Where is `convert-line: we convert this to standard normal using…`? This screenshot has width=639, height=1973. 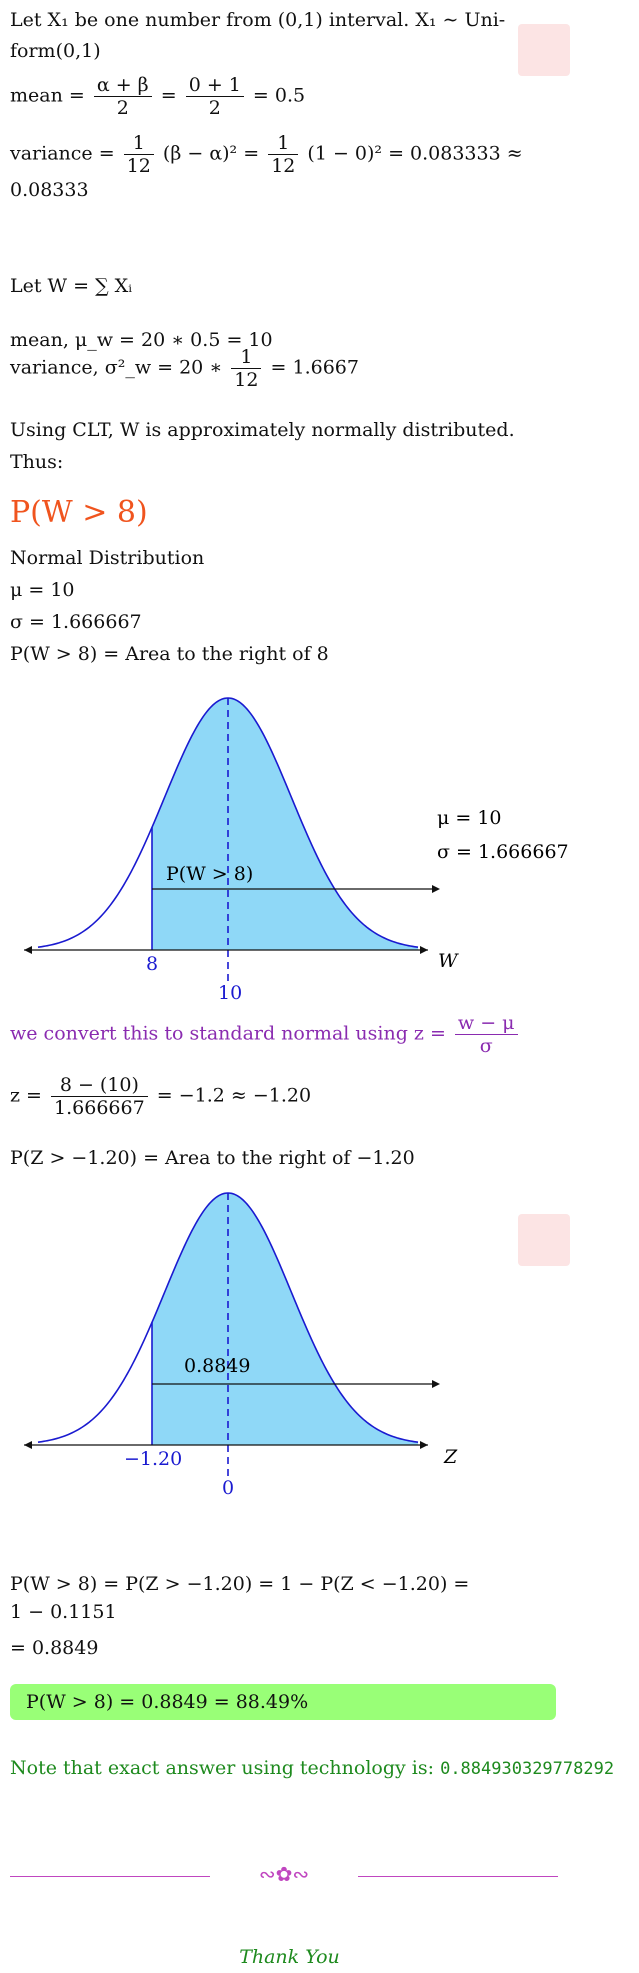
convert-line: we convert this to standard normal using… is located at coordinates (265, 1034).